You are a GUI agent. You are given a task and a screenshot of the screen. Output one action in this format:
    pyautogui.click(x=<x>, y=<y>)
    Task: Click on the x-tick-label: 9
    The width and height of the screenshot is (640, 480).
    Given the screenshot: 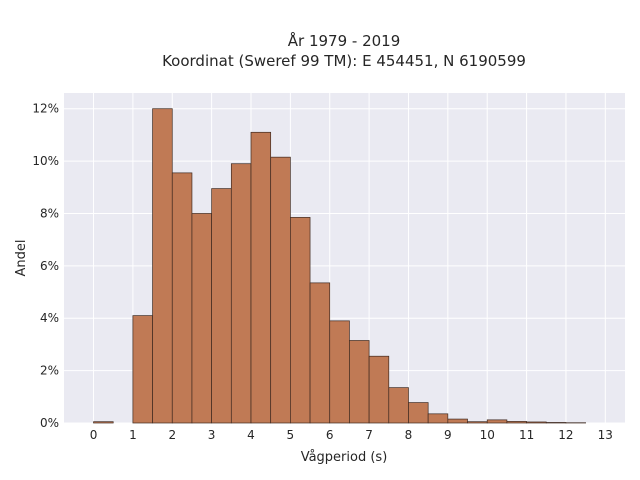 What is the action you would take?
    pyautogui.click(x=448, y=435)
    